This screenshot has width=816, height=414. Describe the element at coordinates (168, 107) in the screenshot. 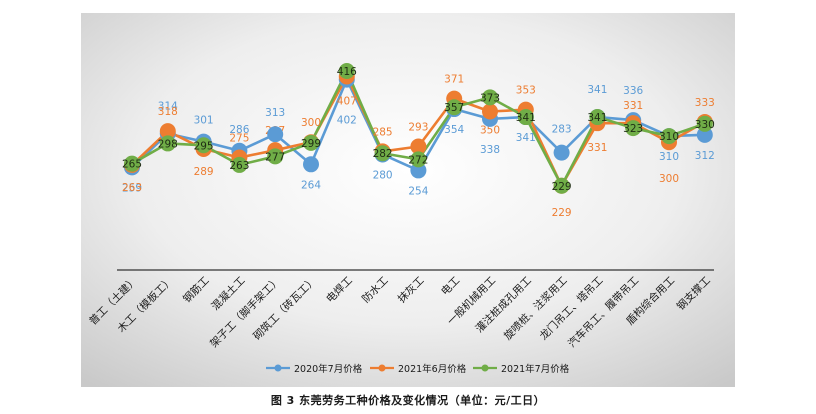

I see `series-0-data-label: 314` at that location.